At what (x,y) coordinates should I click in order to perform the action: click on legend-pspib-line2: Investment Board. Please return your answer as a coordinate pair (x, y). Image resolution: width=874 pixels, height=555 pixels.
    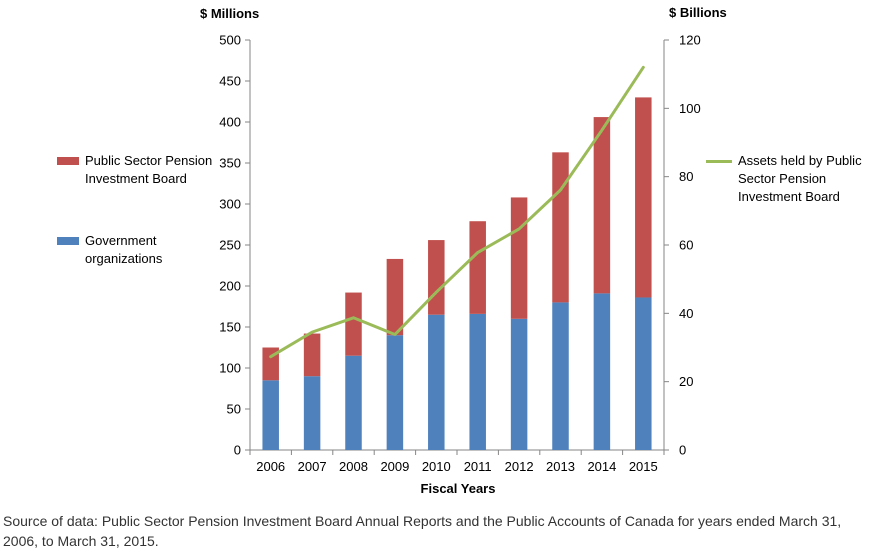
    Looking at the image, I should click on (136, 178).